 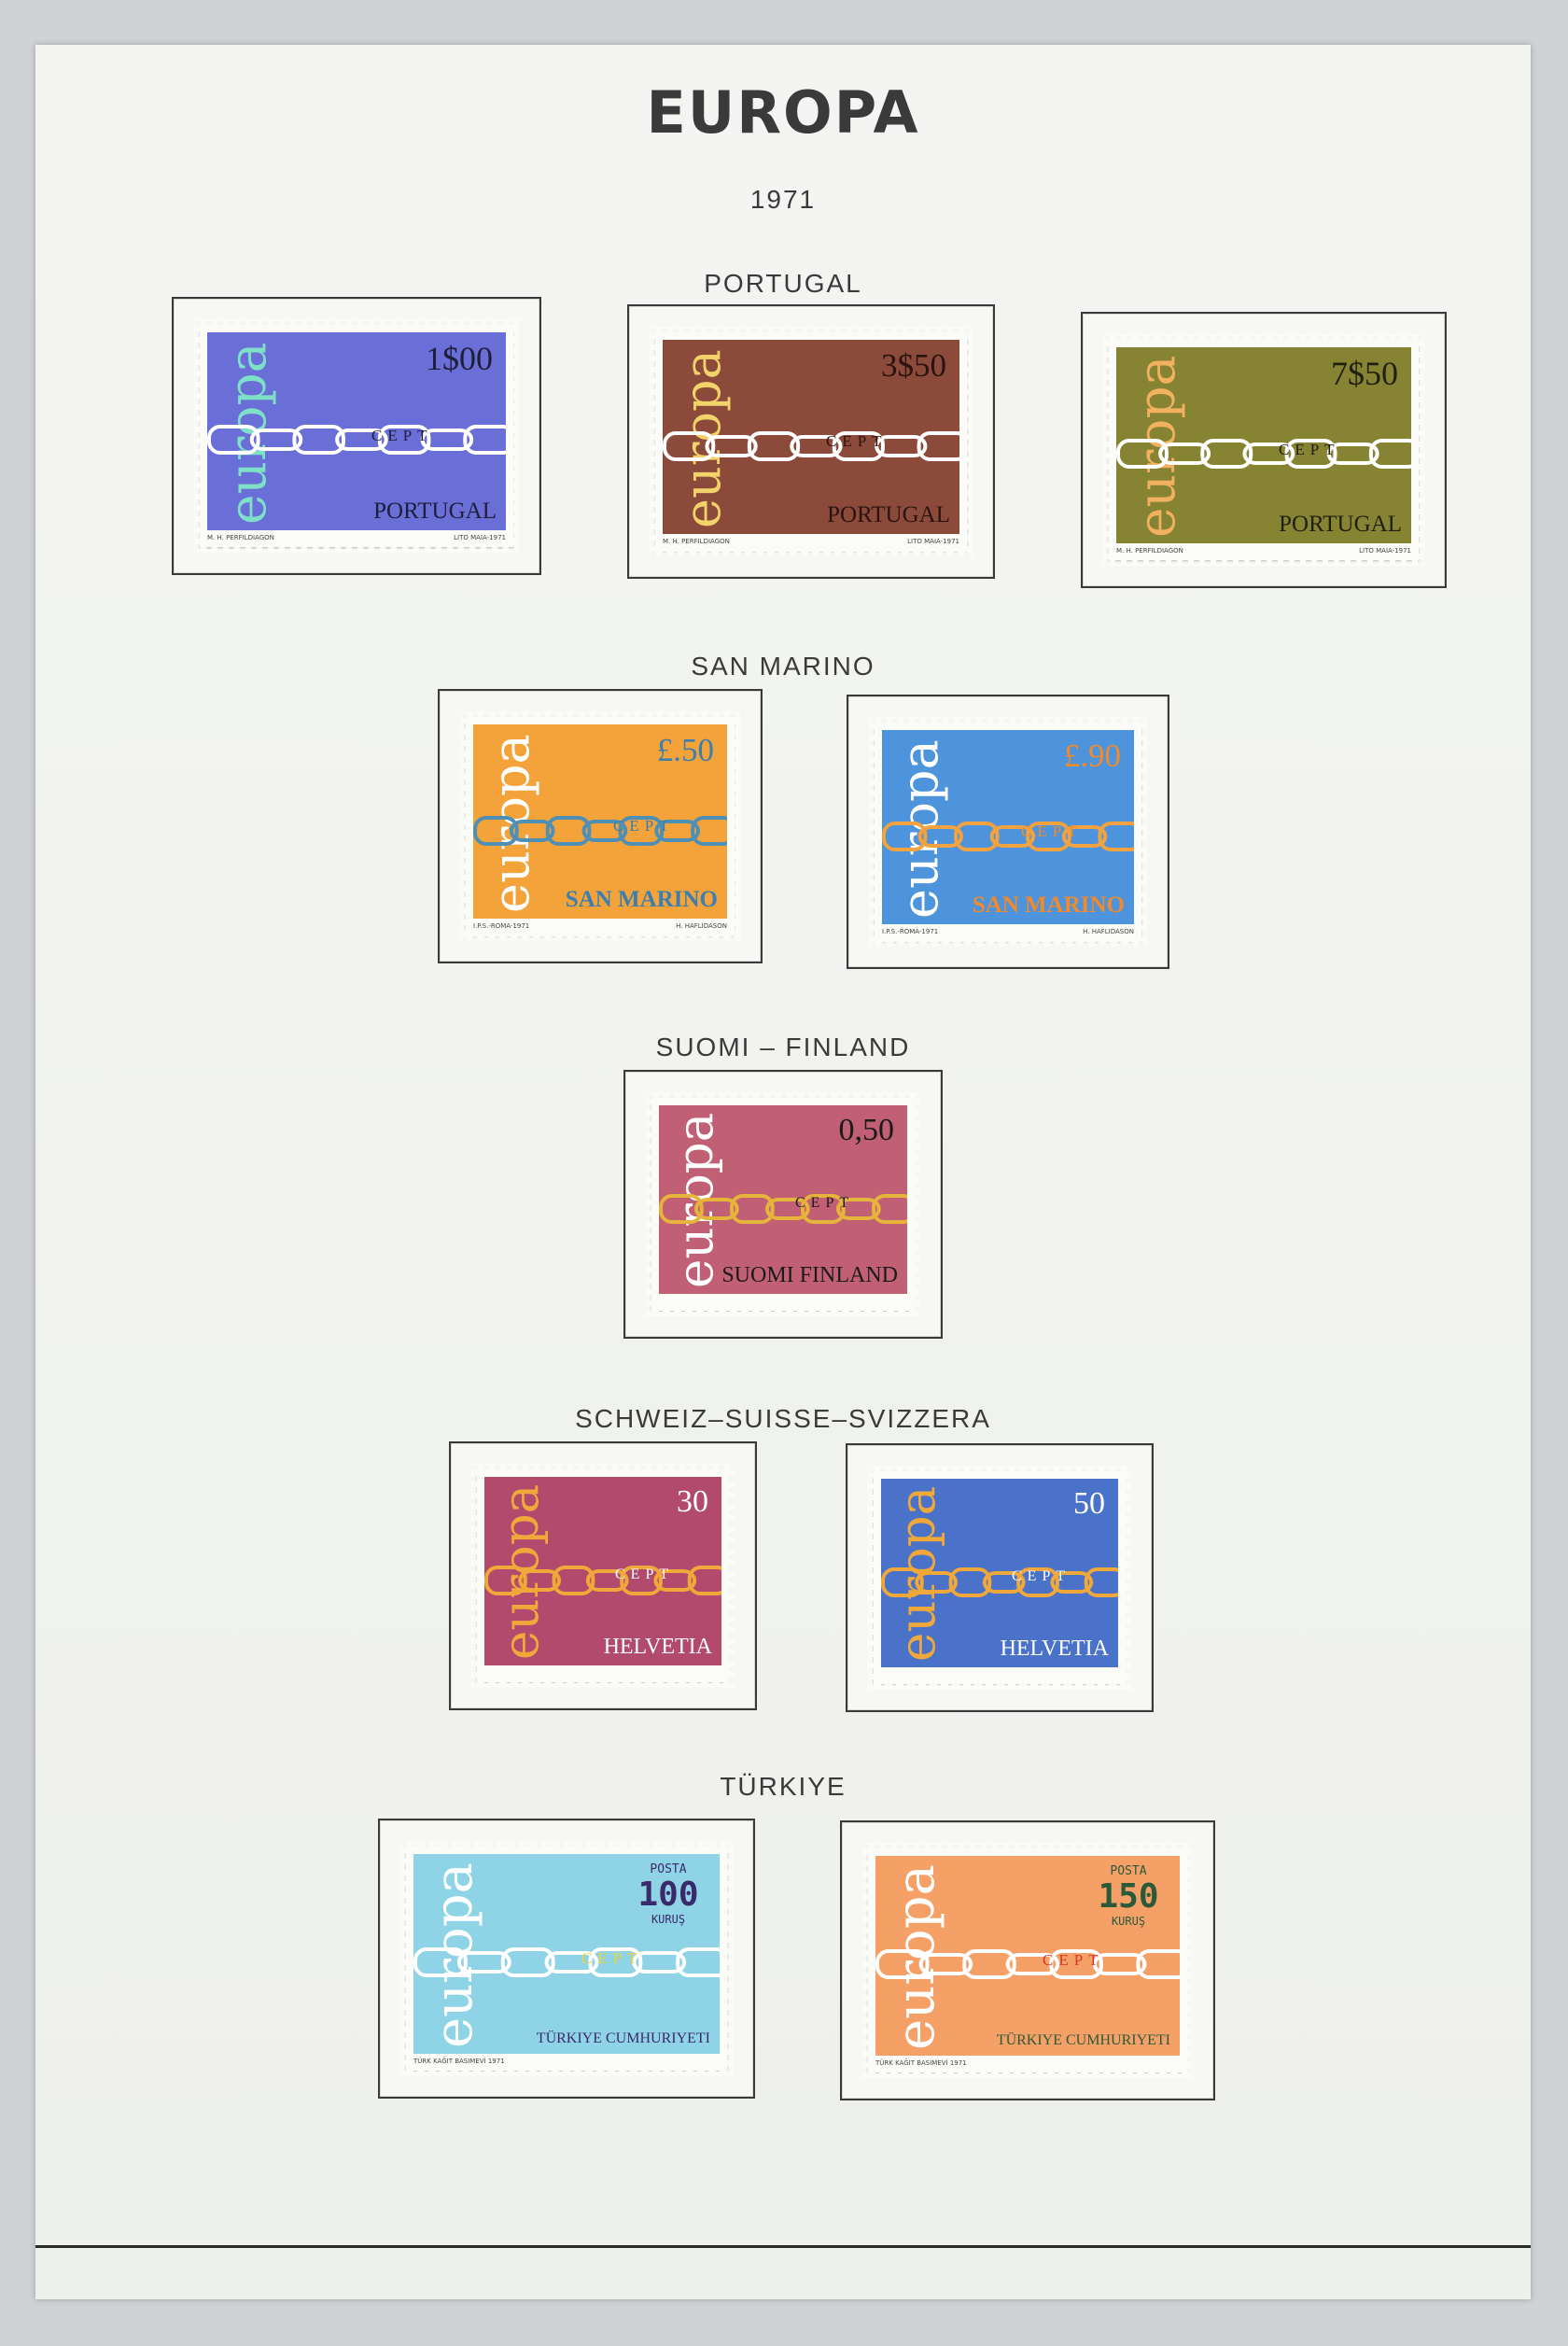 I want to click on page-year: 1971, so click(x=783, y=199).